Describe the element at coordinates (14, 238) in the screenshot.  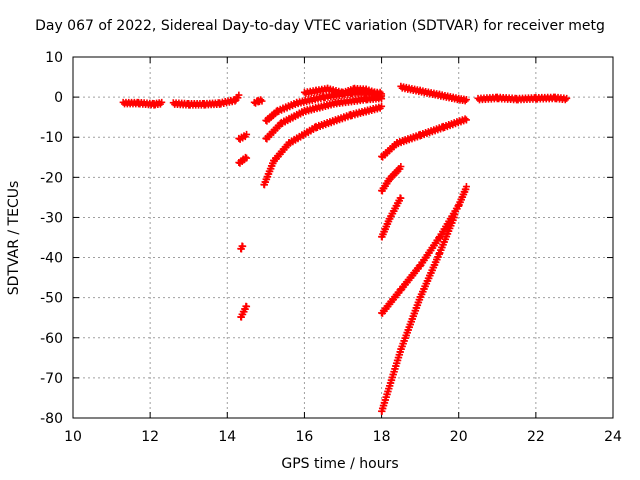
I see `y-axis-label: SDTVAR / TECUs` at that location.